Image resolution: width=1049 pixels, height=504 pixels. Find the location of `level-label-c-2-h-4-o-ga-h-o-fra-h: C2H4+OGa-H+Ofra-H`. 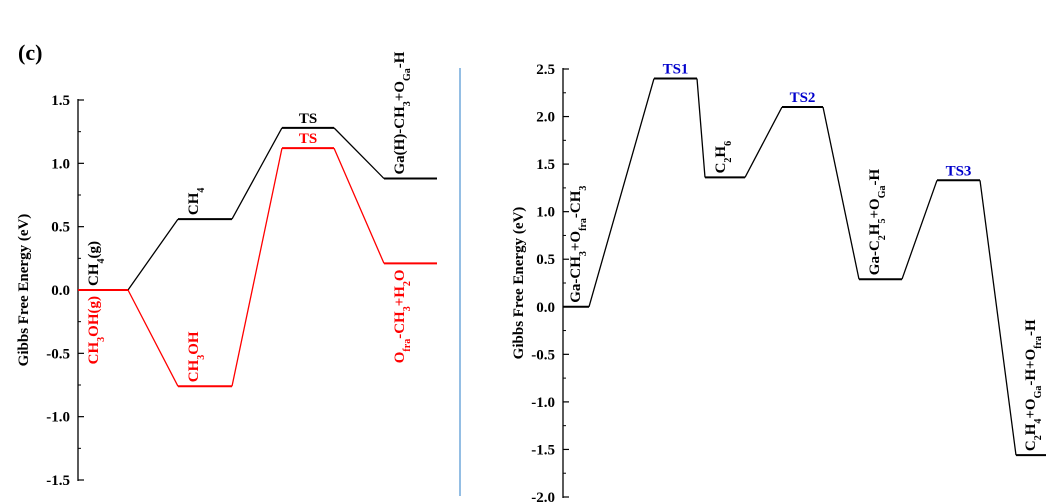

level-label-c-2-h-4-o-ga-h-o-fra-h: C2H4+OGa-H+Ofra-H is located at coordinates (1033, 385).